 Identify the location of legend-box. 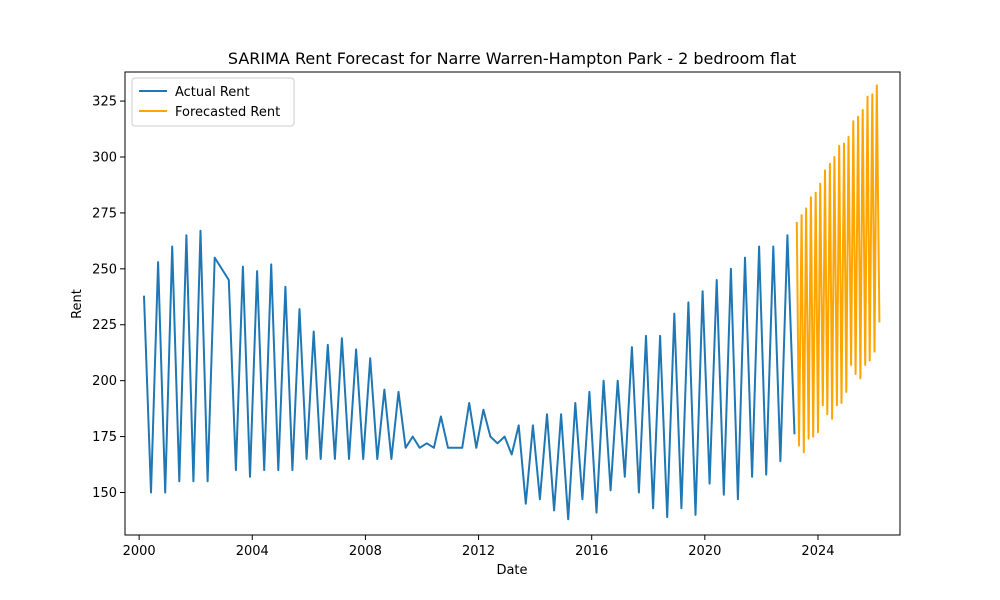
(213, 102).